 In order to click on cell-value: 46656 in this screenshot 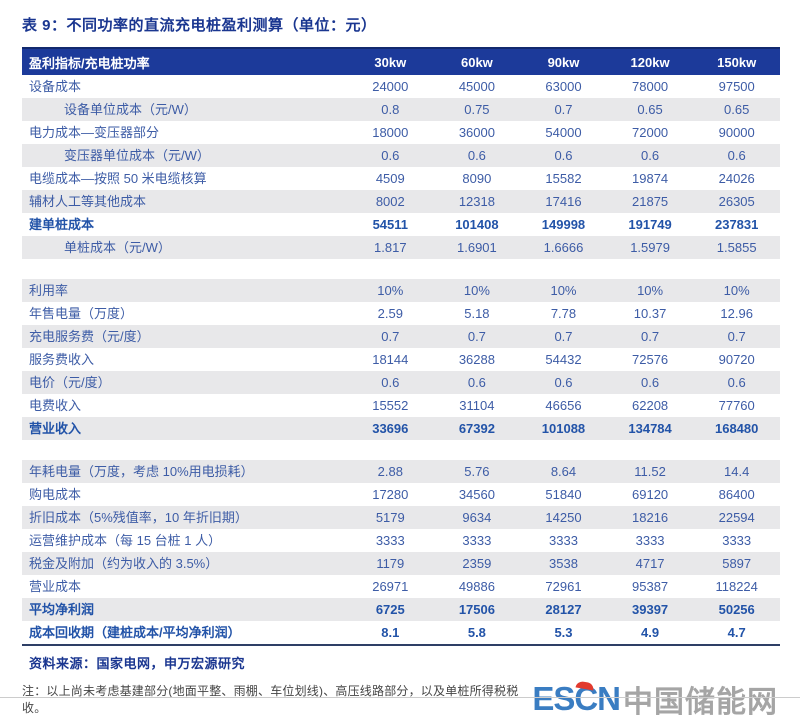, I will do `click(563, 405)`.